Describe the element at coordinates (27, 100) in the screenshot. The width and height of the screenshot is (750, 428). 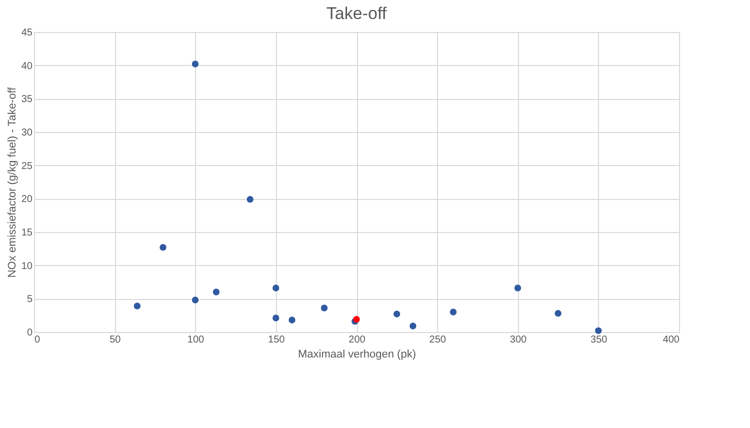
I see `y-tick-label: 35` at that location.